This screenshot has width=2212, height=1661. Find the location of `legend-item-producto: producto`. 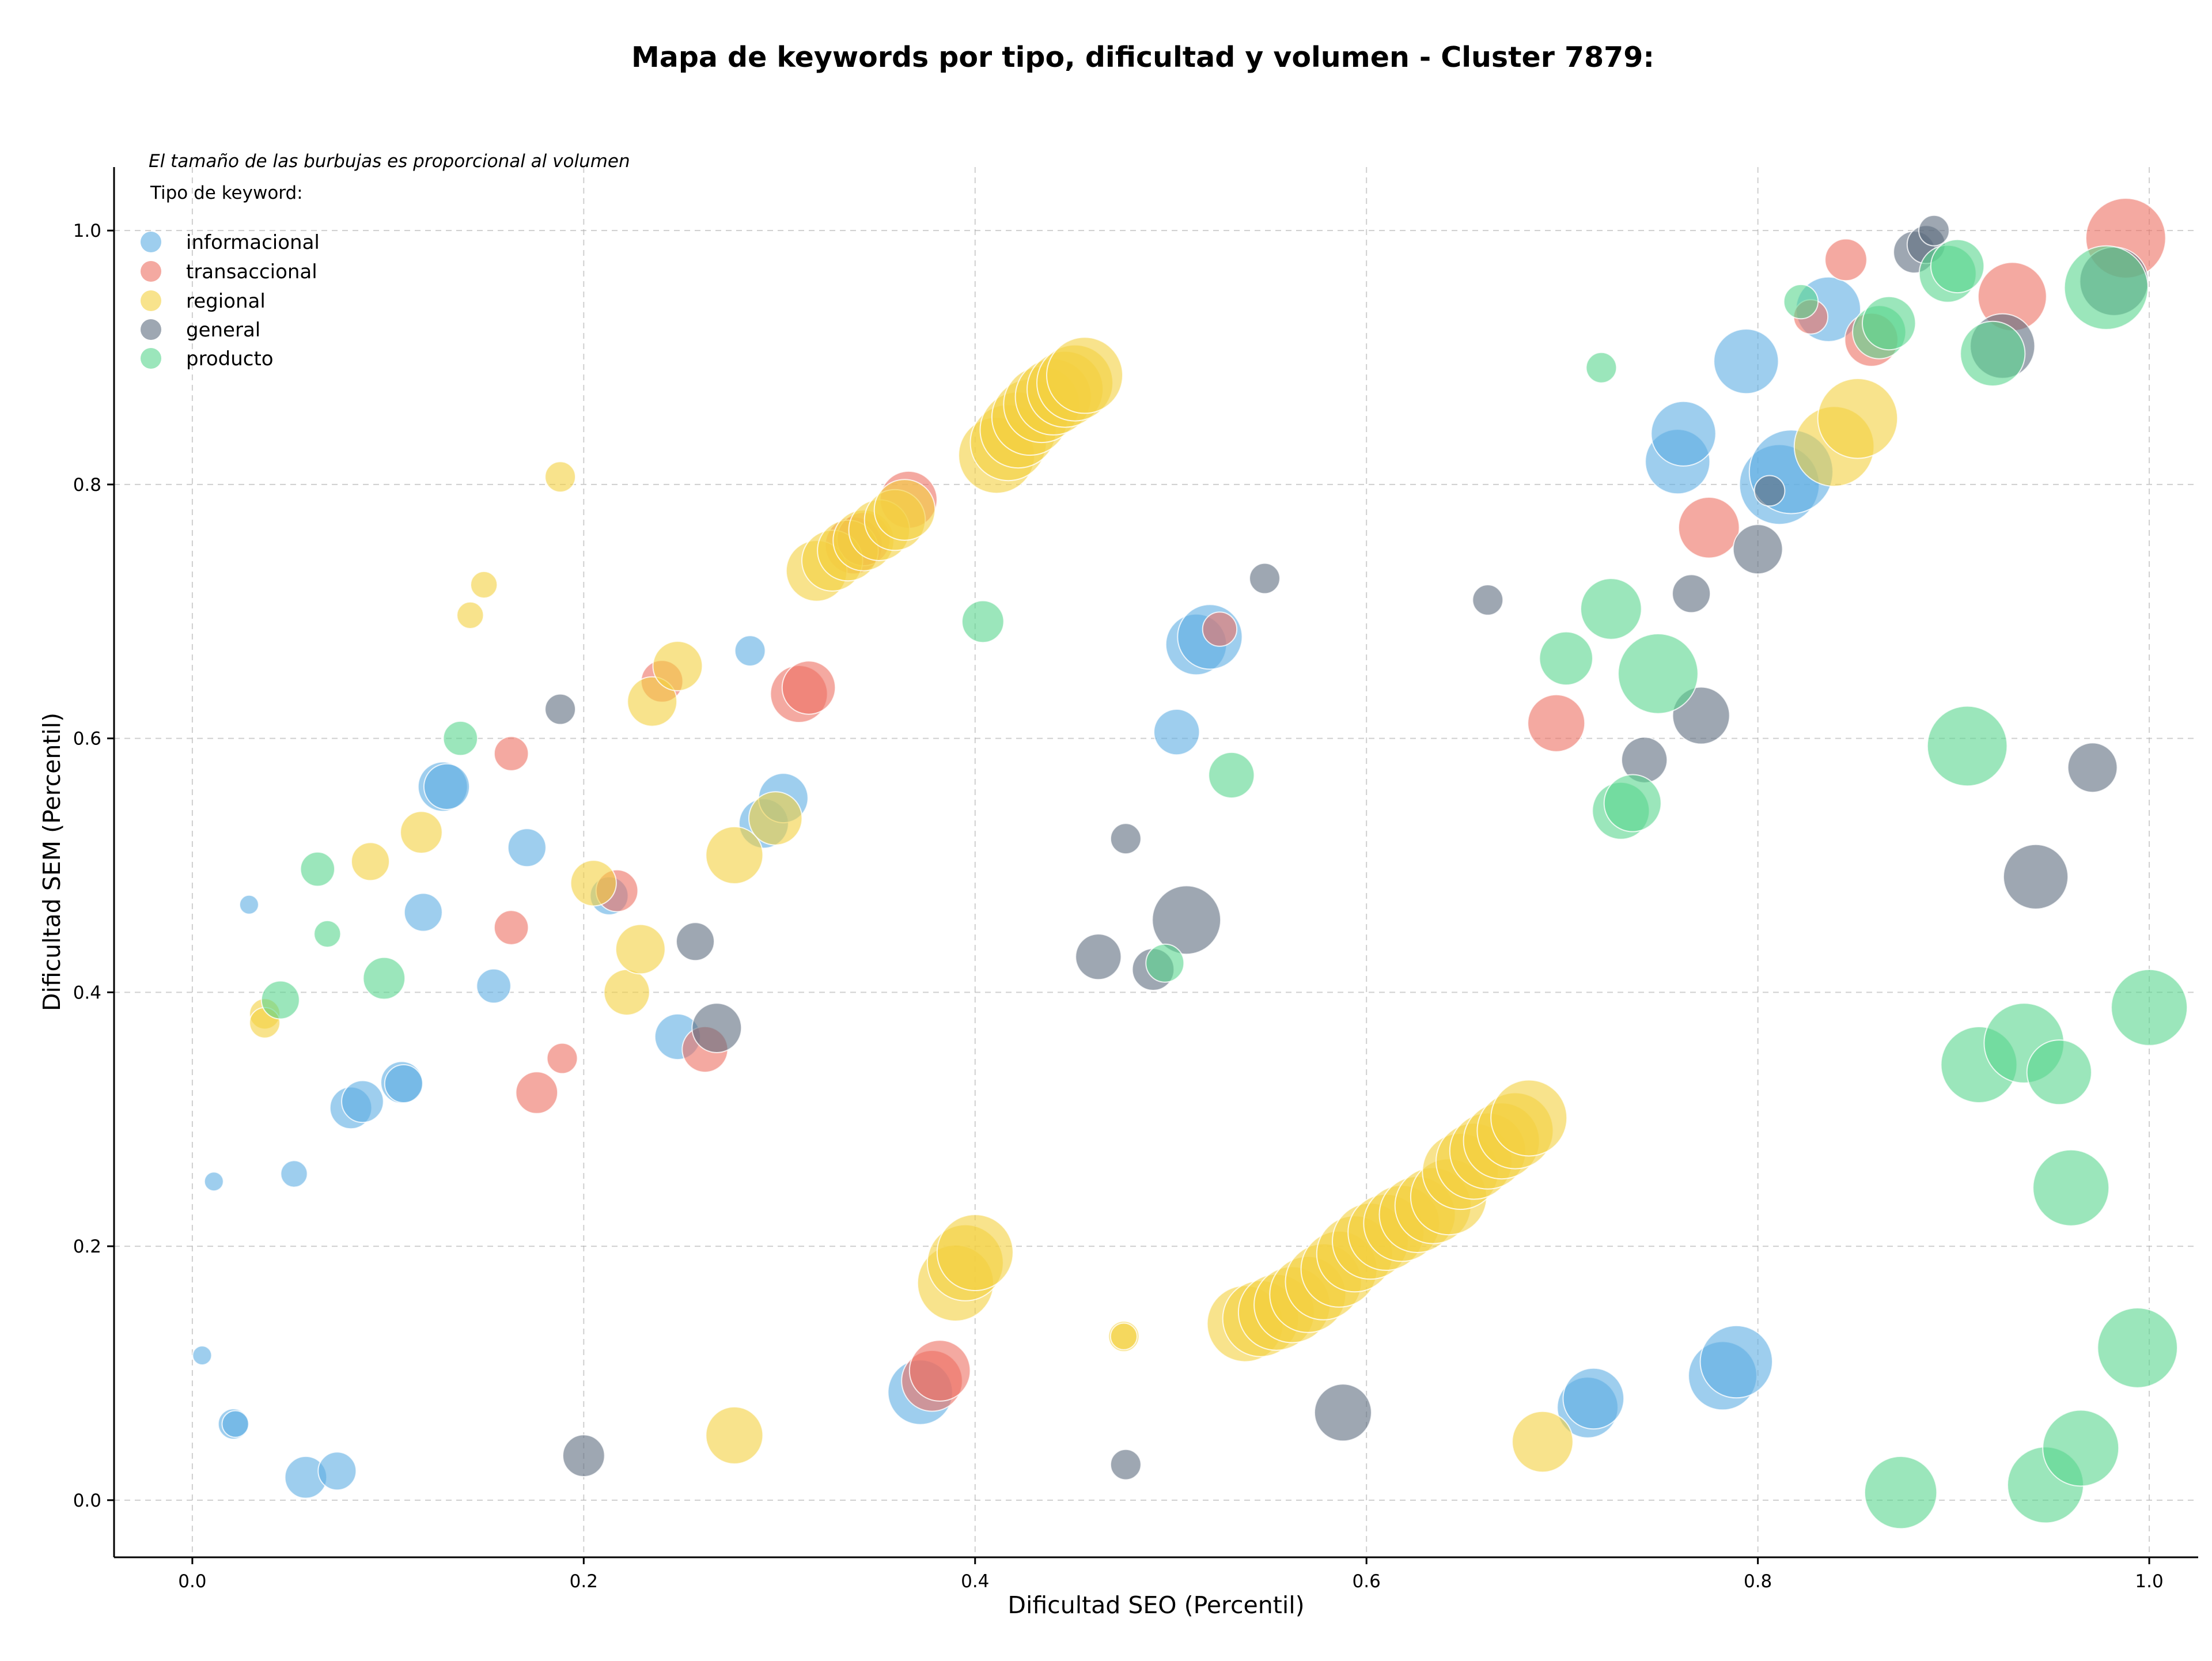

legend-item-producto: producto is located at coordinates (207, 358).